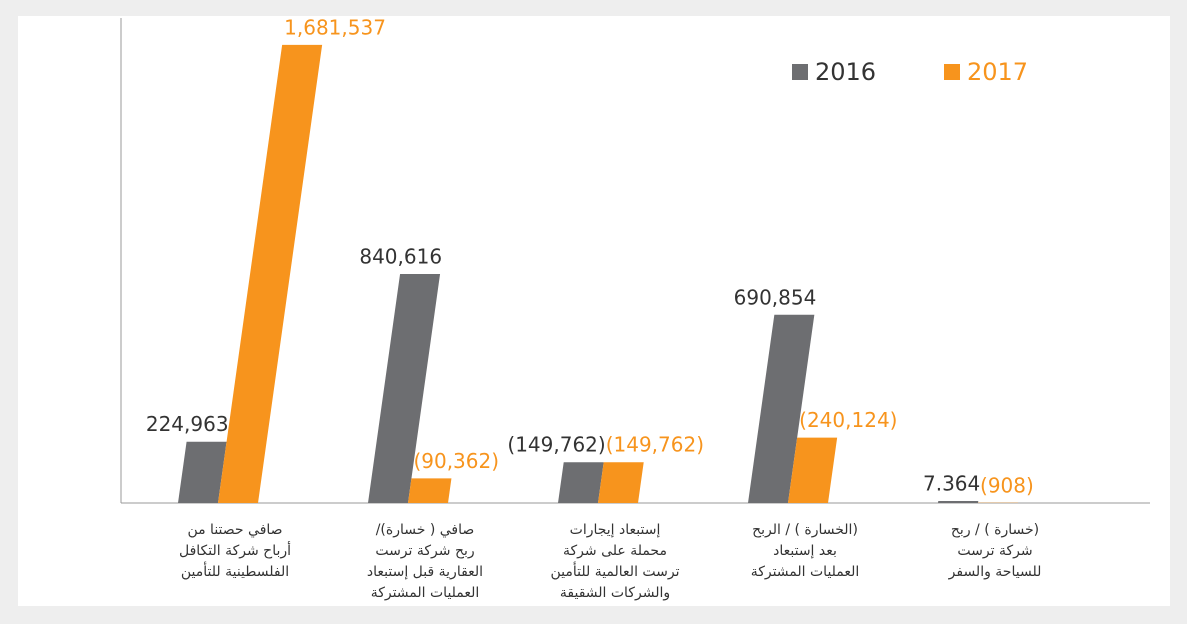 Image resolution: width=1187 pixels, height=624 pixels. I want to click on x-tick-label: أرباح شركة التكافل, so click(235, 550).